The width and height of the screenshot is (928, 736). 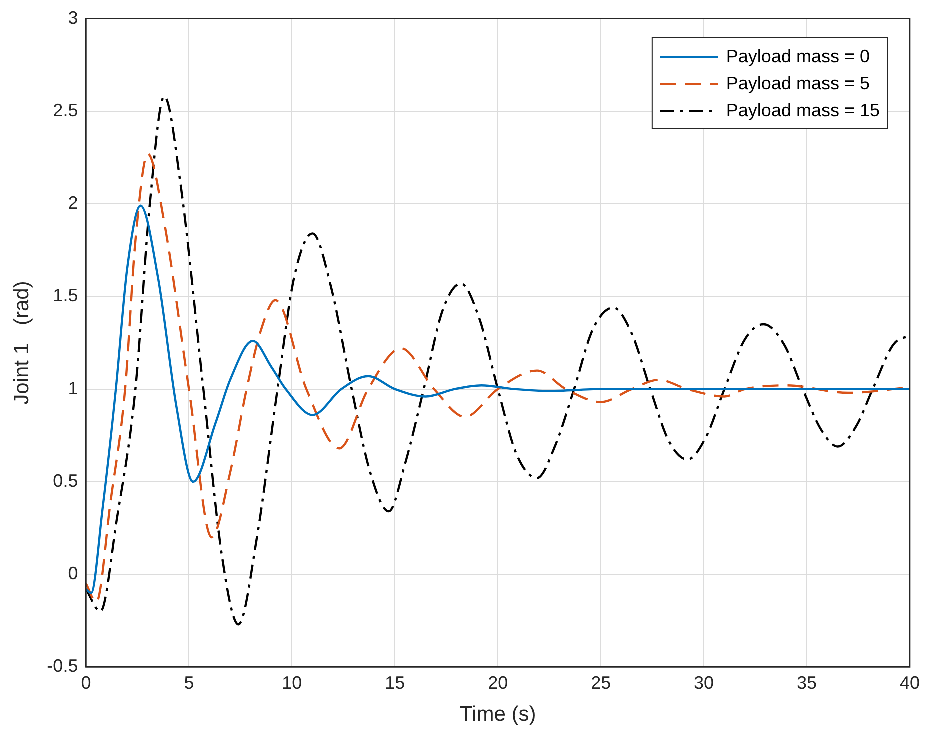 What do you see at coordinates (73, 203) in the screenshot?
I see `y-tick-label: 2` at bounding box center [73, 203].